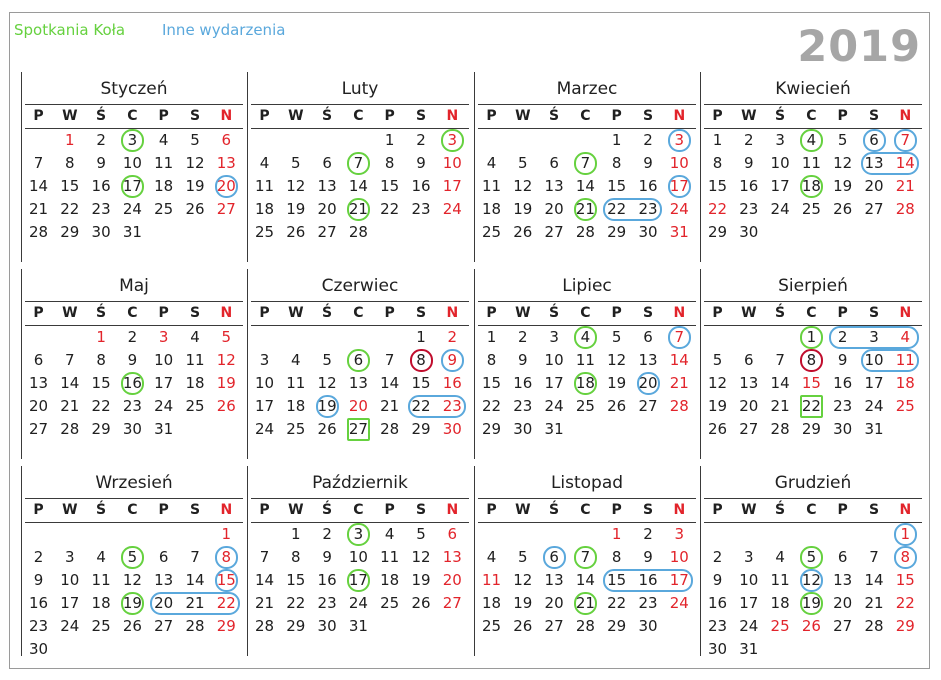  What do you see at coordinates (226, 116) in the screenshot?
I see `weekday-label: N` at bounding box center [226, 116].